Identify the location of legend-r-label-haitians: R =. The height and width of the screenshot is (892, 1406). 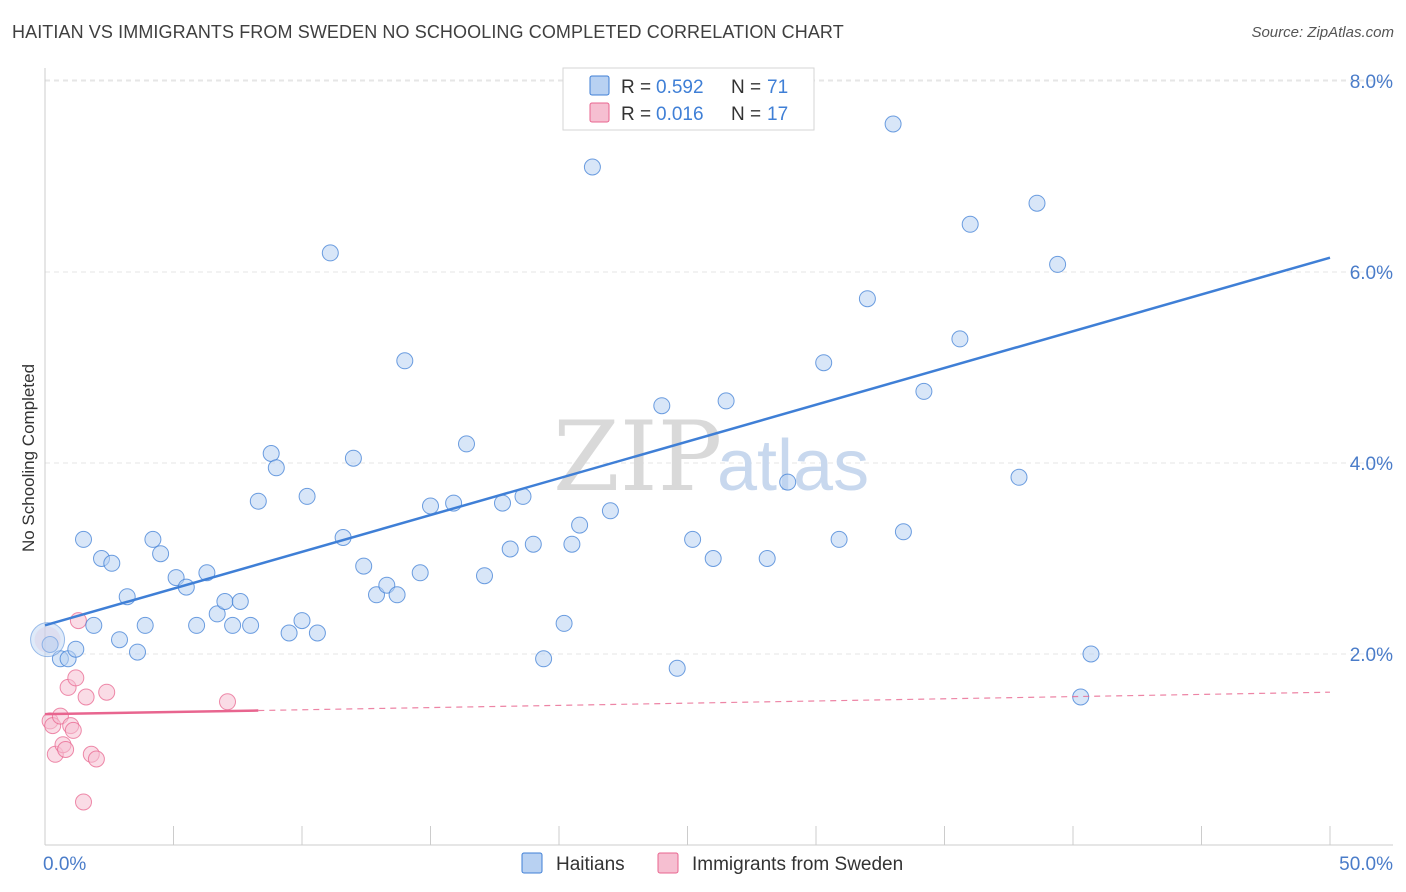
(636, 87).